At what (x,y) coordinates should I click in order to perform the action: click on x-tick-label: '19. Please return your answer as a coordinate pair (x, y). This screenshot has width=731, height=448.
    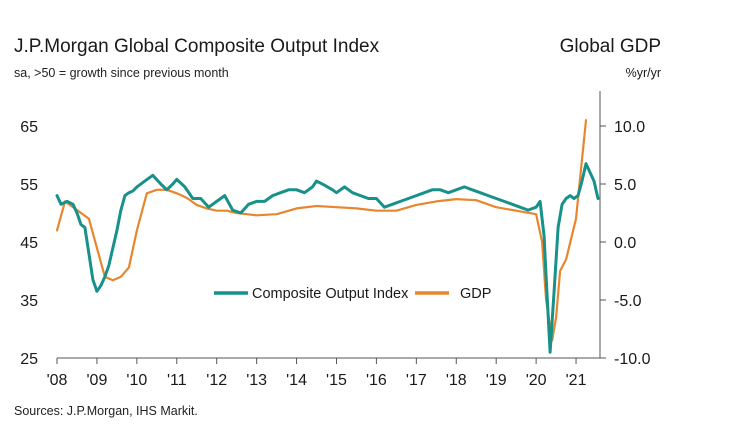
    Looking at the image, I should click on (496, 380).